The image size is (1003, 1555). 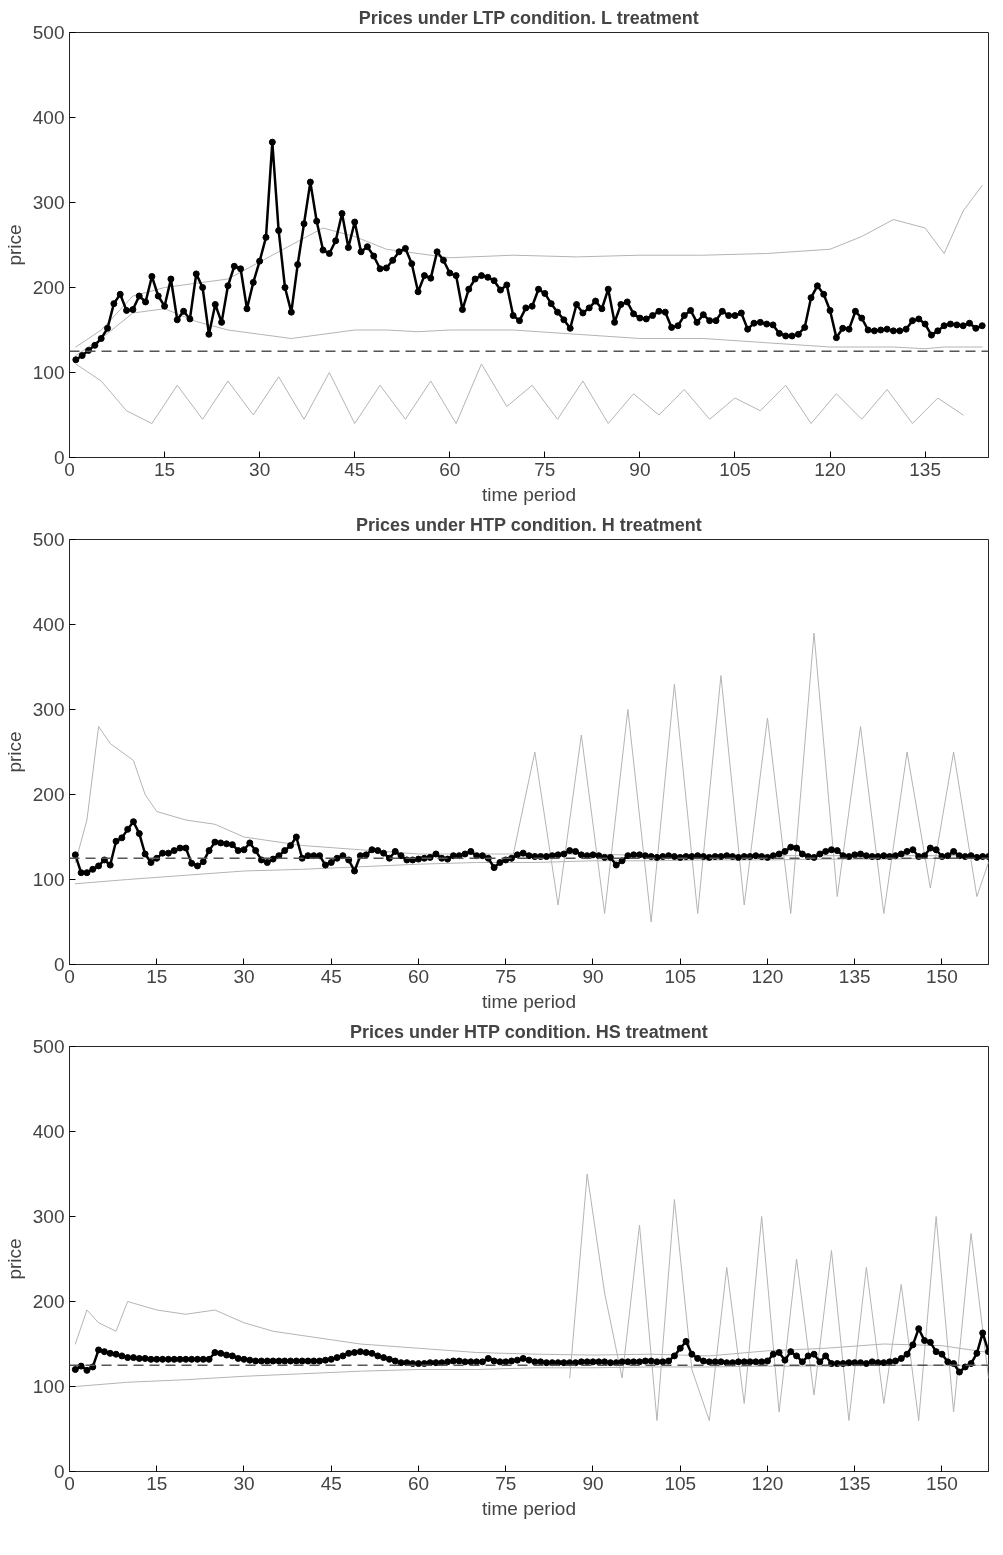 What do you see at coordinates (528, 1031) in the screenshot?
I see `chart-title: Prices under HTP condition. HS treatment` at bounding box center [528, 1031].